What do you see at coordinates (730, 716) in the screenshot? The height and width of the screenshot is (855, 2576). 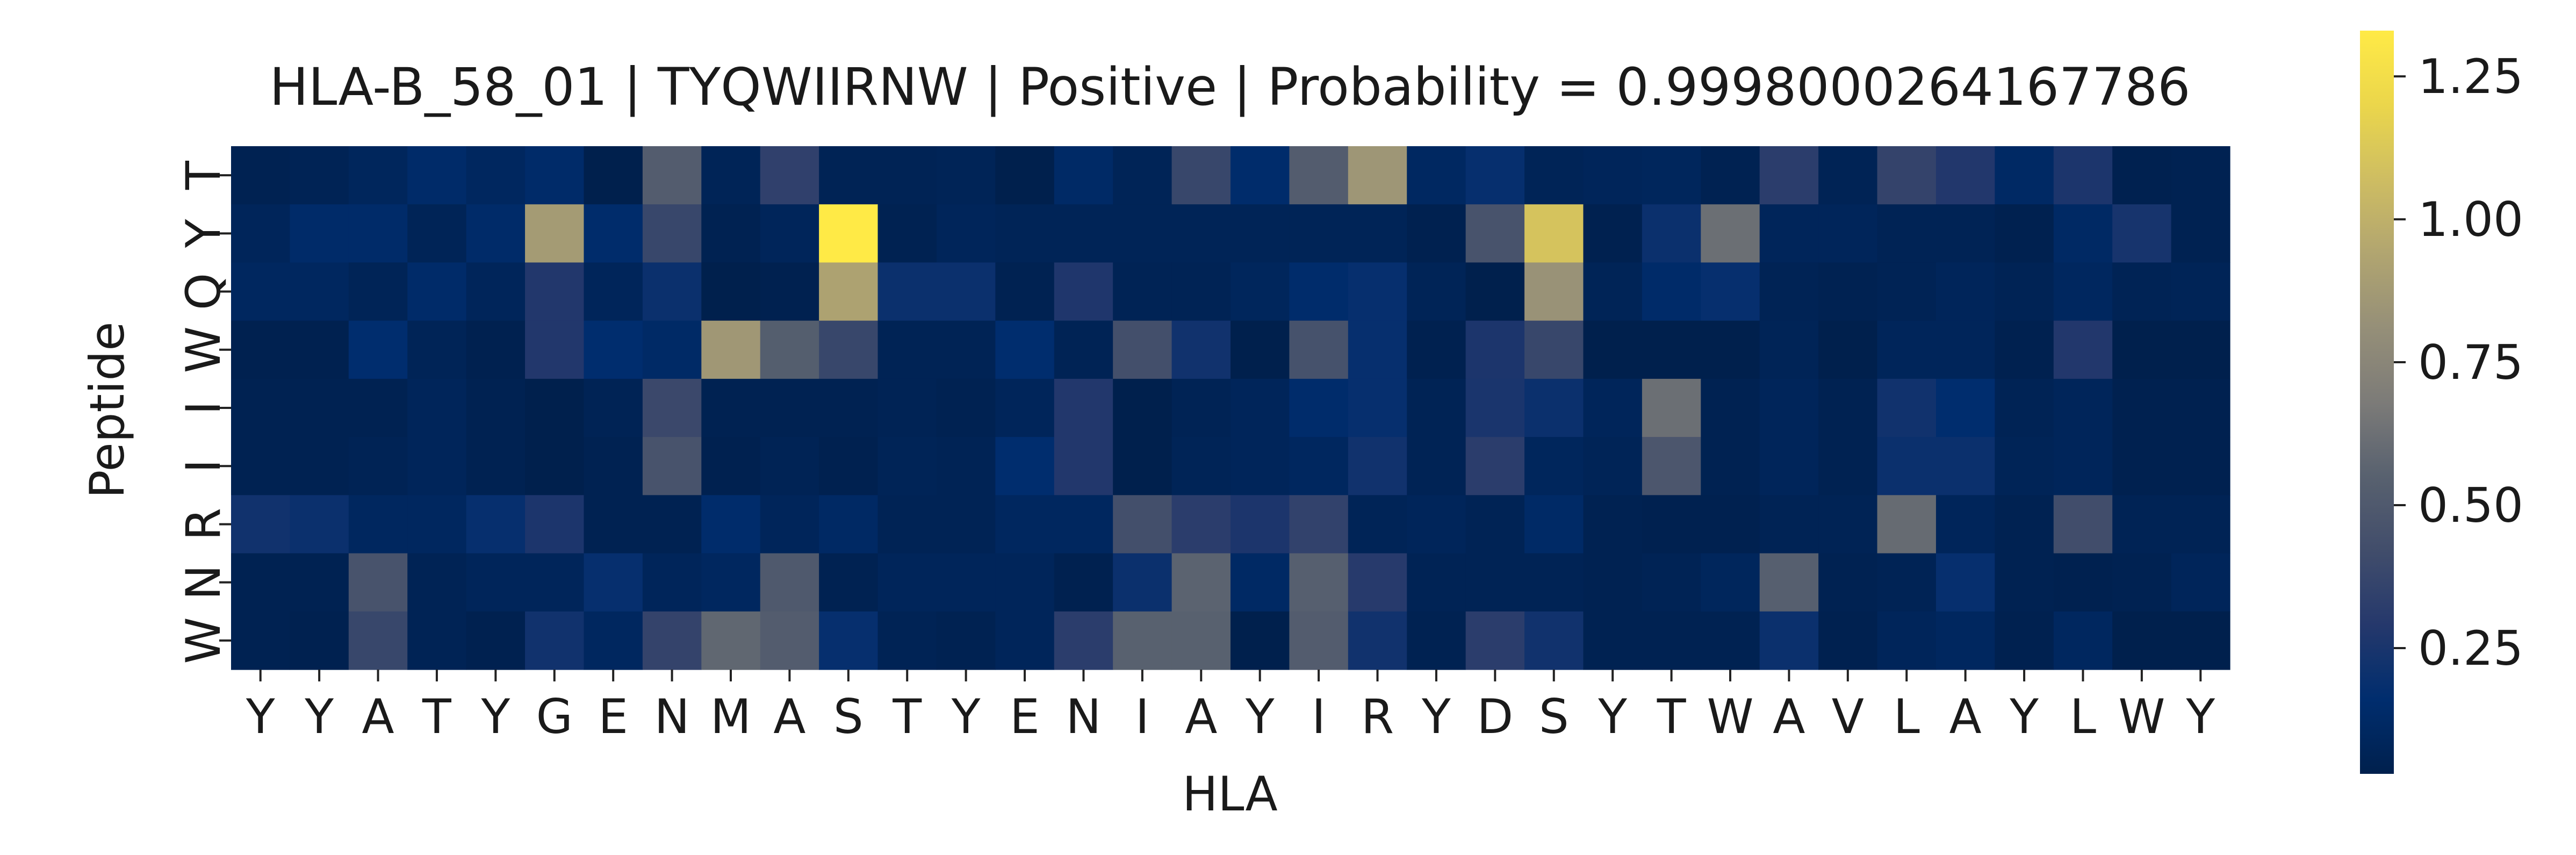 I see `x-tick-label: M` at bounding box center [730, 716].